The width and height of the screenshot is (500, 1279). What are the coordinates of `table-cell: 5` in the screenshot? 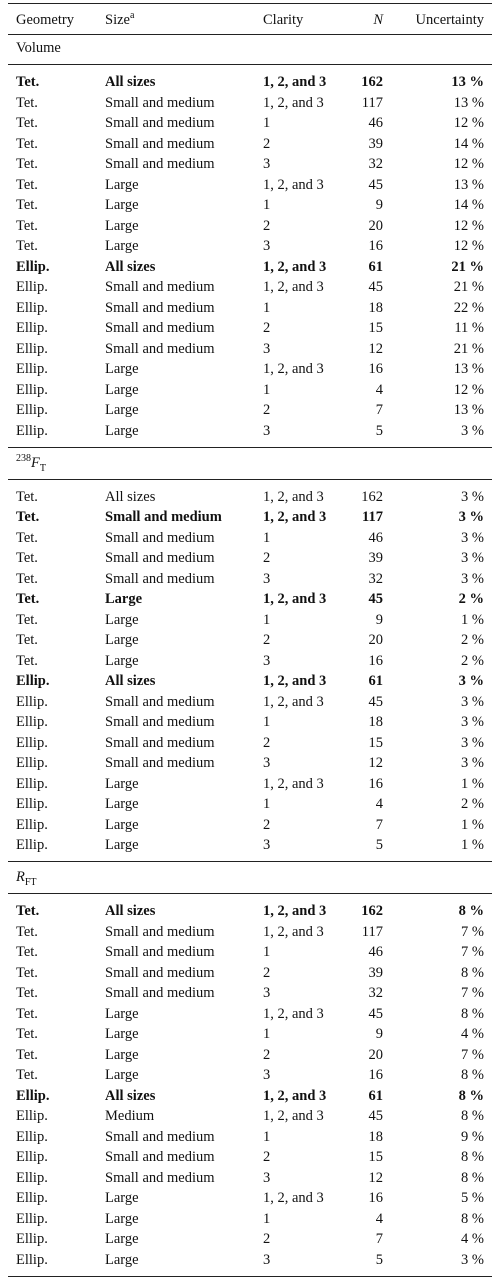 It's located at (379, 1259).